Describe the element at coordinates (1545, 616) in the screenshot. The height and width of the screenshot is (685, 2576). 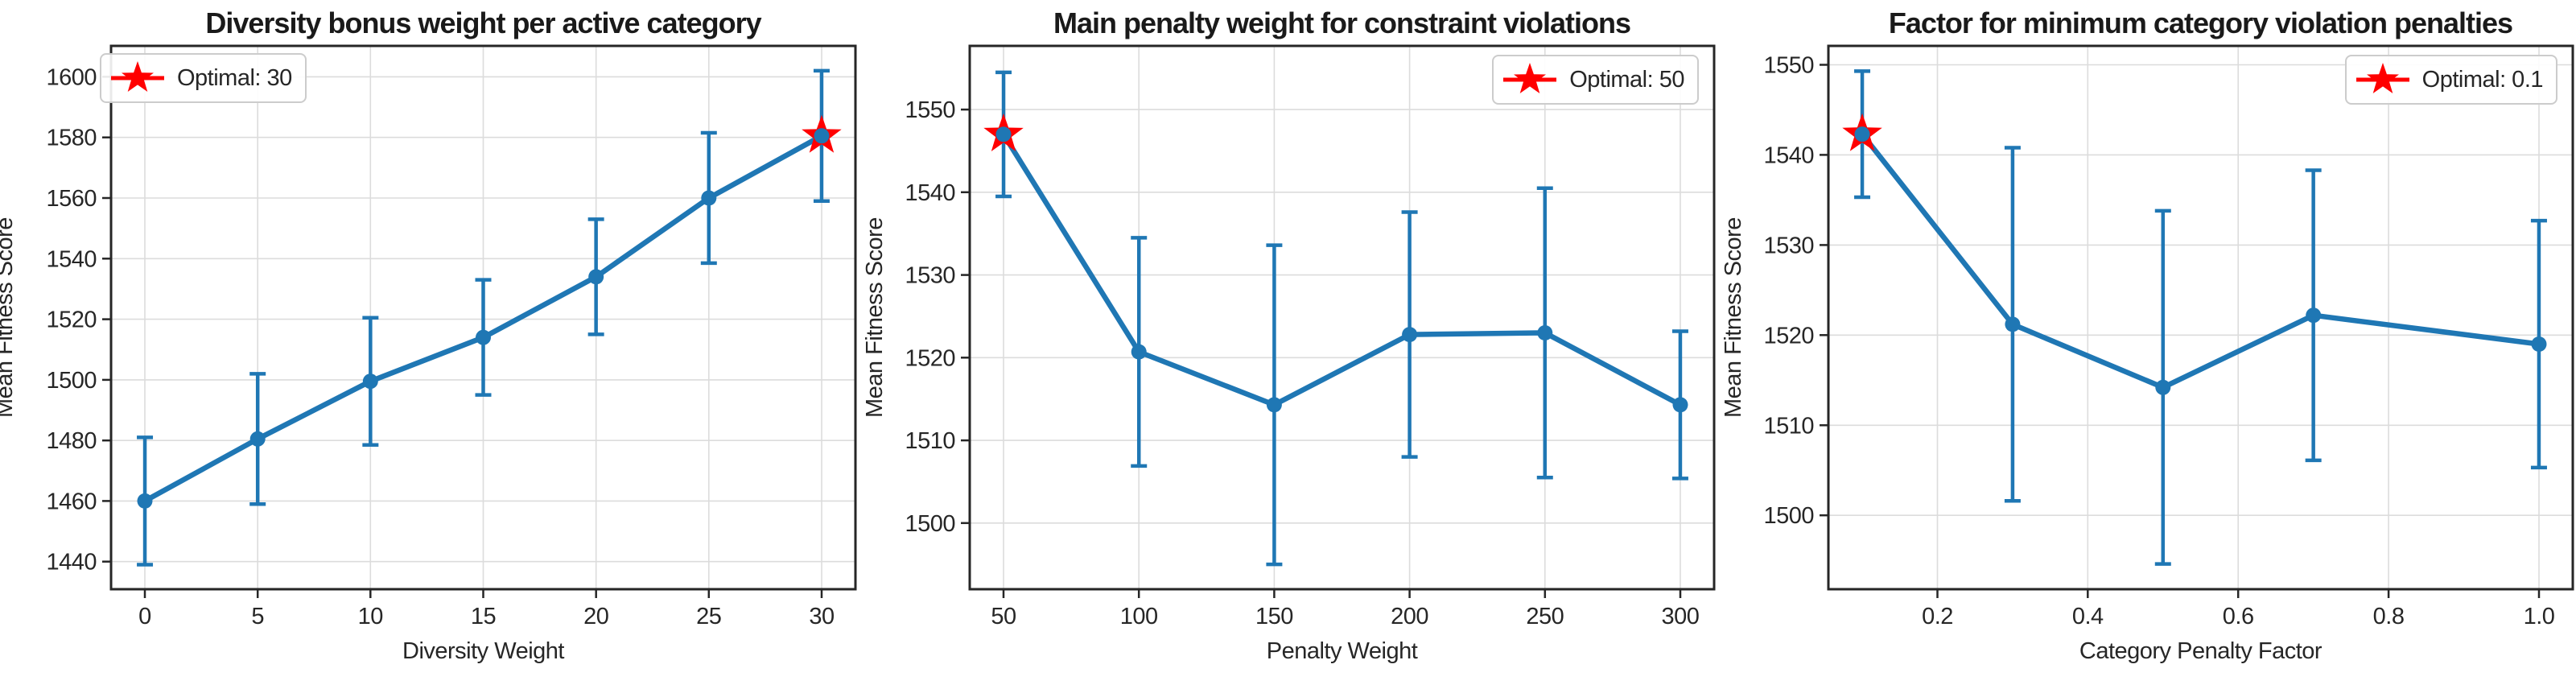
I see `x-tick-label: 250` at that location.